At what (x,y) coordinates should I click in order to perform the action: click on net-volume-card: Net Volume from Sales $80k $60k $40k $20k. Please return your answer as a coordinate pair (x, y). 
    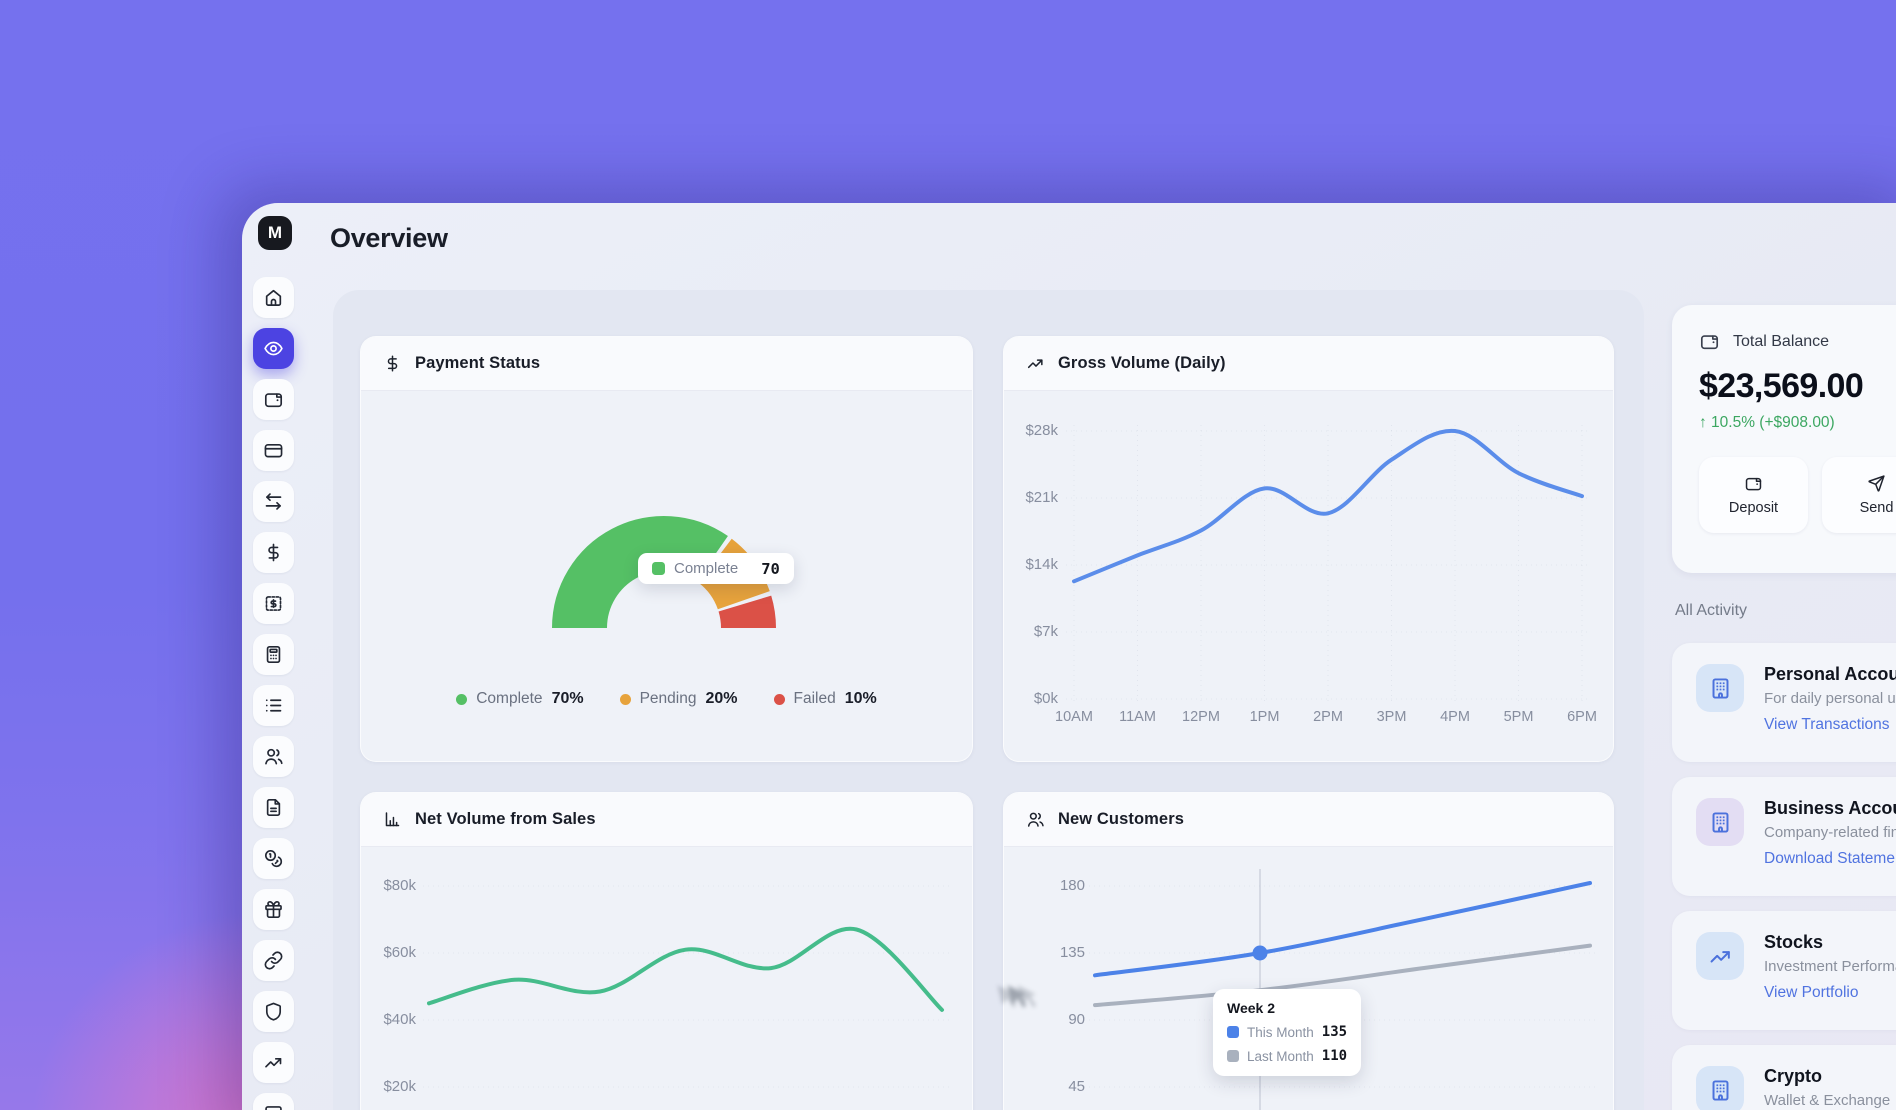
    Looking at the image, I should click on (666, 951).